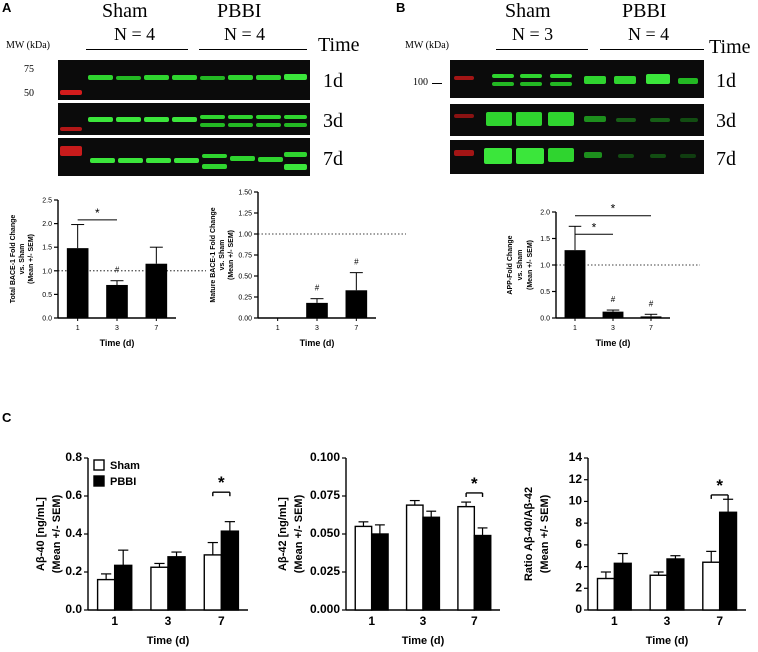  I want to click on c1-ytick-label: 0.2, so click(73, 571).